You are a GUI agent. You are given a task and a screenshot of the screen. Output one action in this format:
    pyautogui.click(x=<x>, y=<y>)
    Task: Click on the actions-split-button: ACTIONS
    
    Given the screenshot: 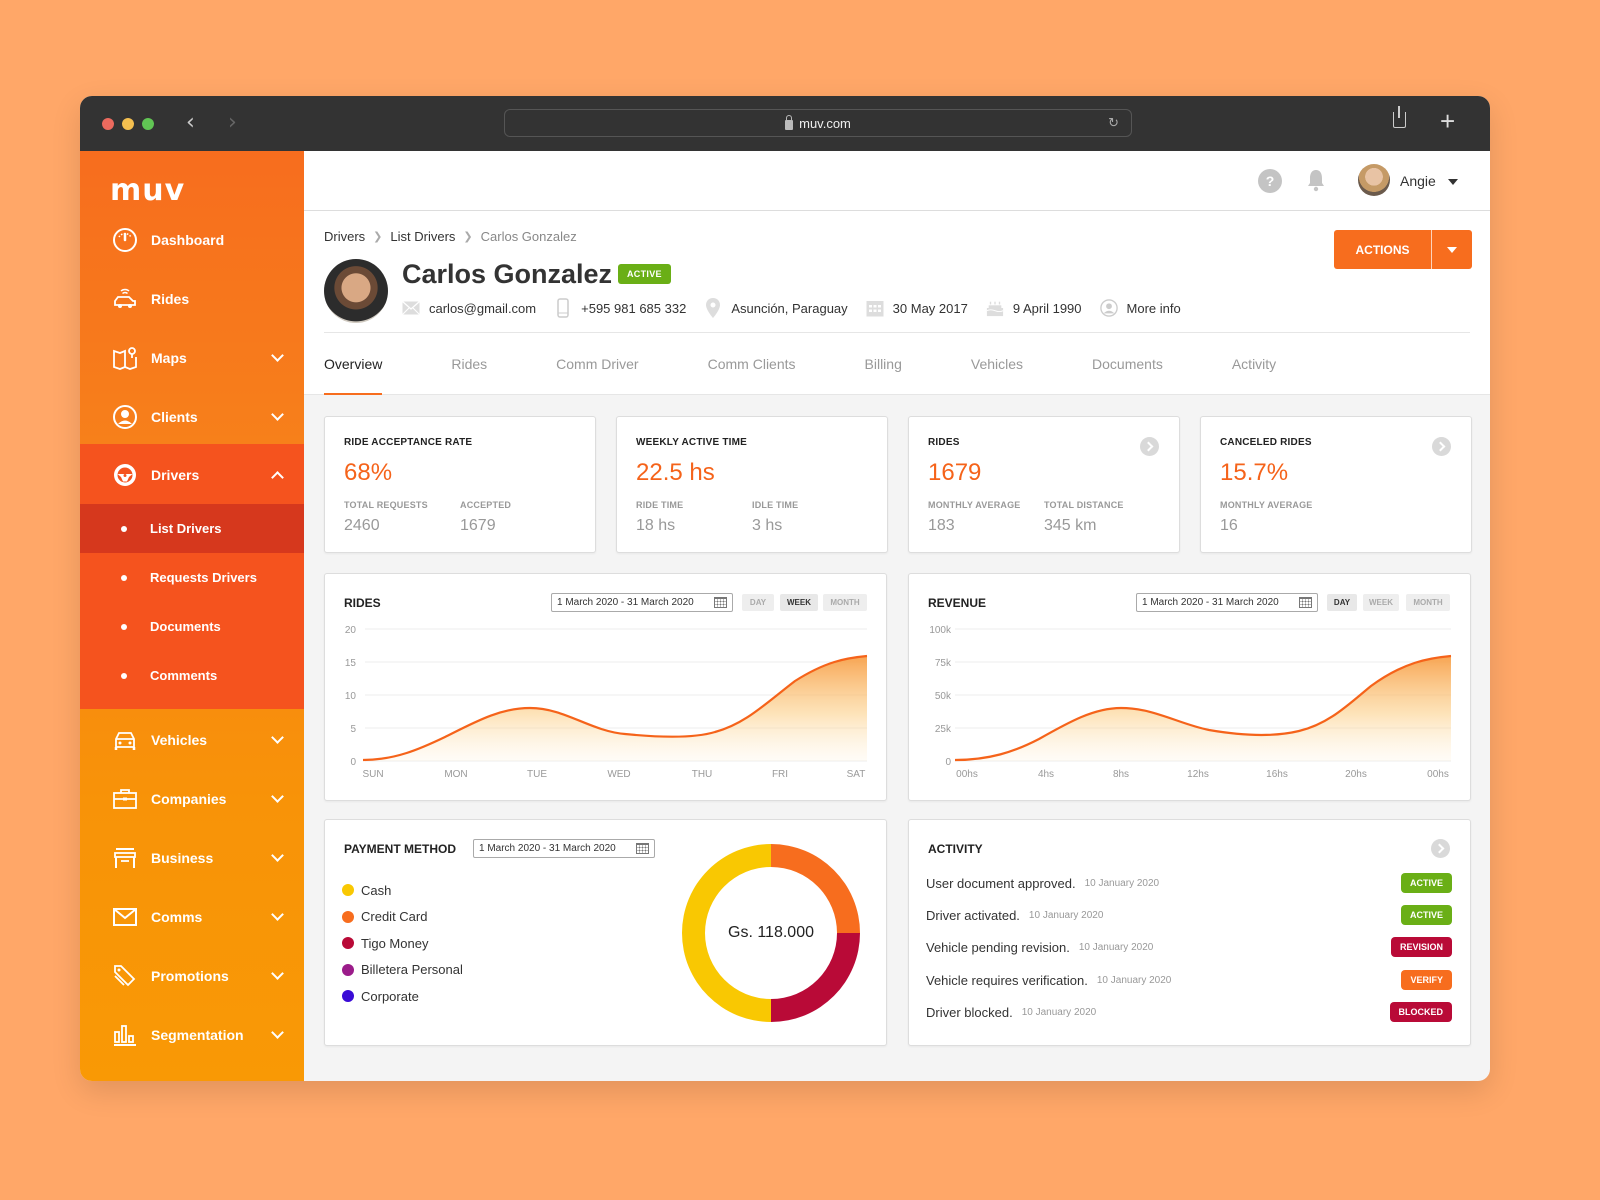 What is the action you would take?
    pyautogui.click(x=1403, y=249)
    